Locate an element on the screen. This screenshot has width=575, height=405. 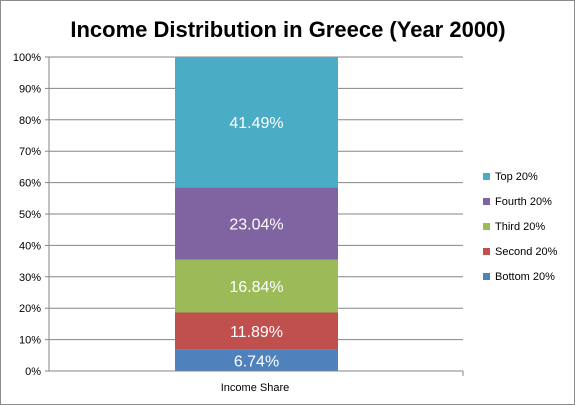
y-tick-label: 50% is located at coordinates (30, 215).